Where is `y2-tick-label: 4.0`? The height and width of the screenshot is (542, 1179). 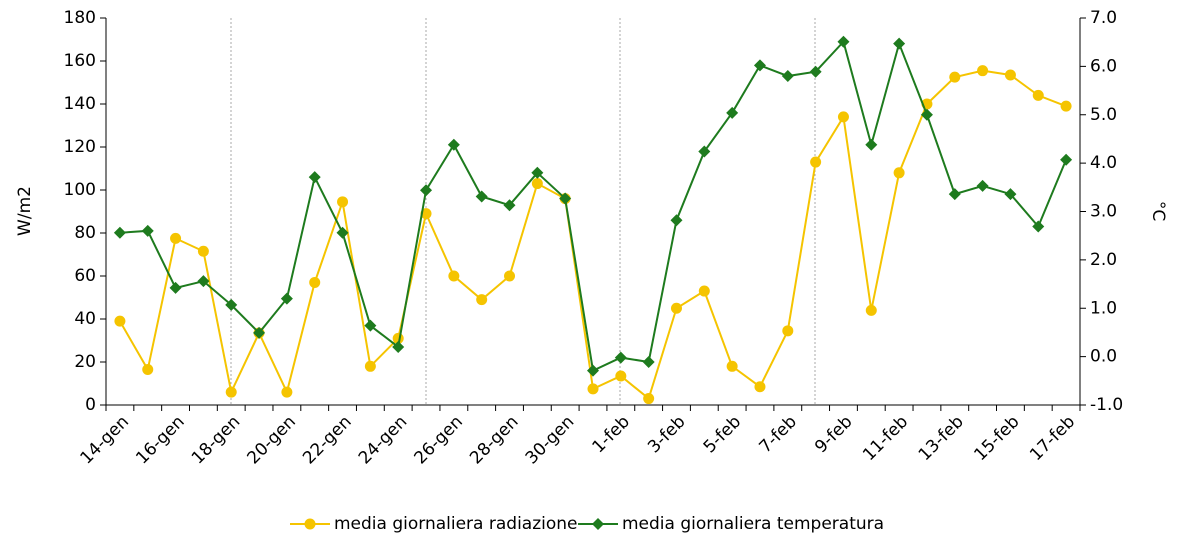 y2-tick-label: 4.0 is located at coordinates (1103, 163).